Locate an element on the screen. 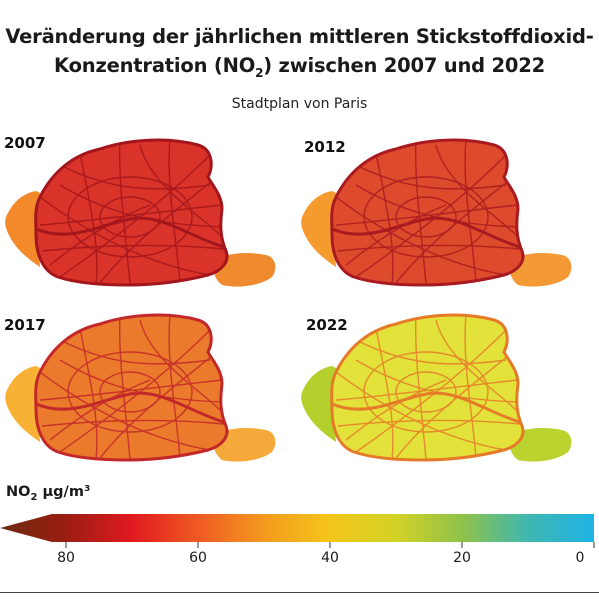 This screenshot has height=600, width=599. year-label-2022: 2022 is located at coordinates (327, 325).